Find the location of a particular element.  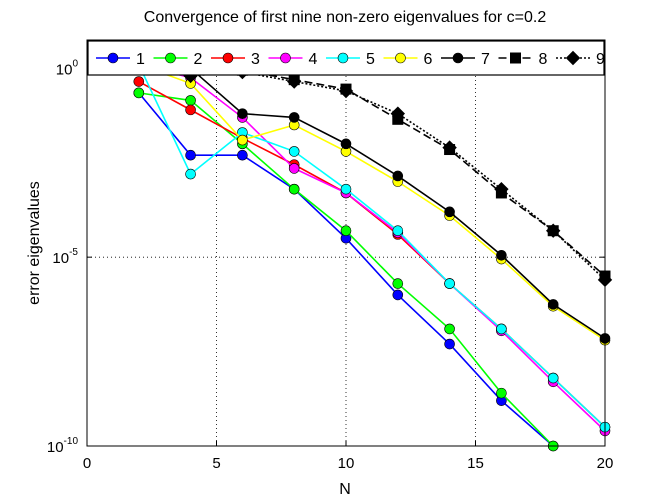

y-tick-label: 10⁰ is located at coordinates (67, 68).